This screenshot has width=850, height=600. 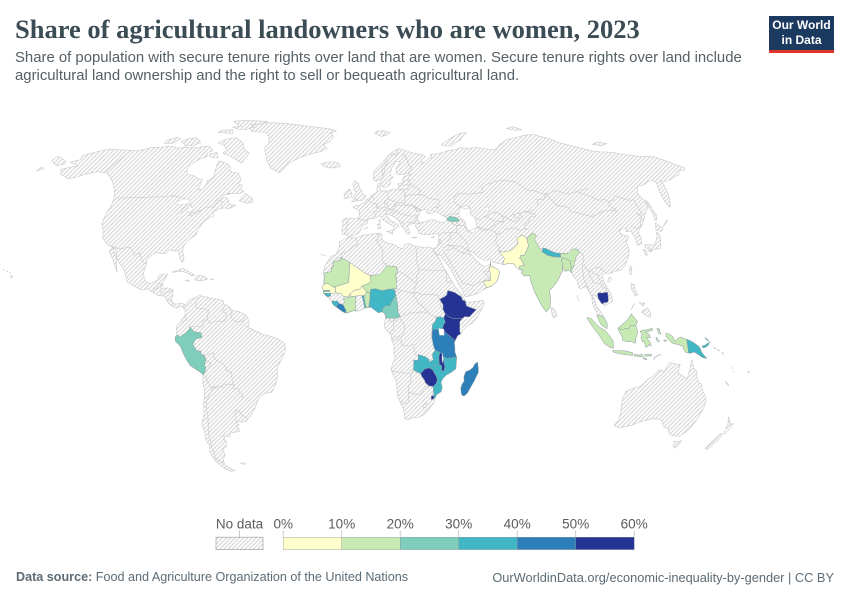 I want to click on svg-text: 30%, so click(x=458, y=524).